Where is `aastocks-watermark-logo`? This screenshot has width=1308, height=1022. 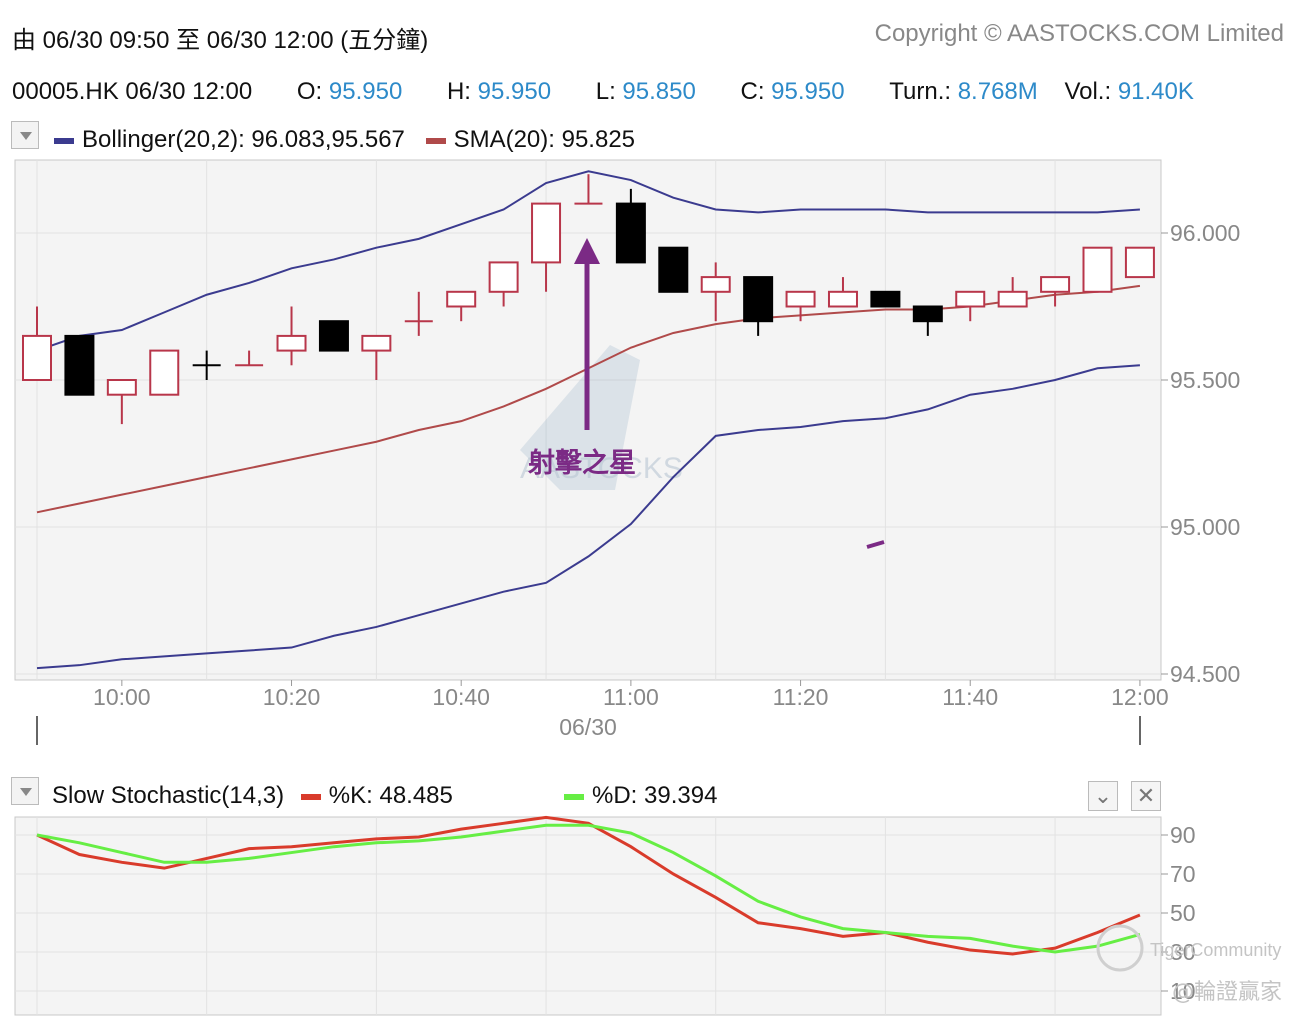
aastocks-watermark-logo is located at coordinates (580, 417).